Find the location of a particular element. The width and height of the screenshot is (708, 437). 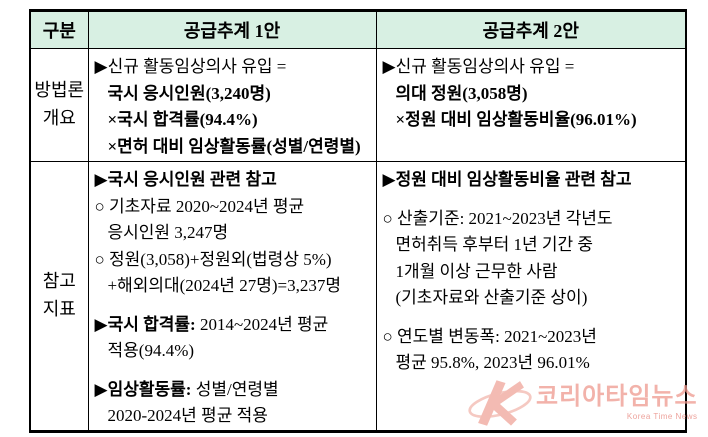

table-header-row: 구분 공급추계 1안 공급추계 2안 is located at coordinates (358, 29).